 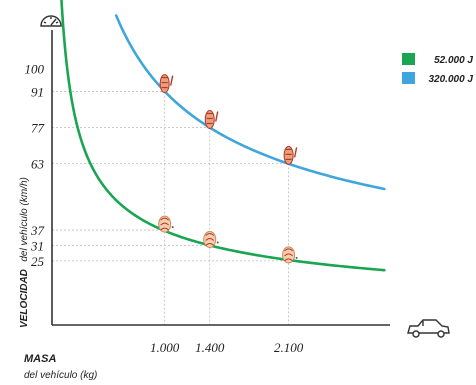 I want to click on speedometer-icon, so click(x=51, y=21).